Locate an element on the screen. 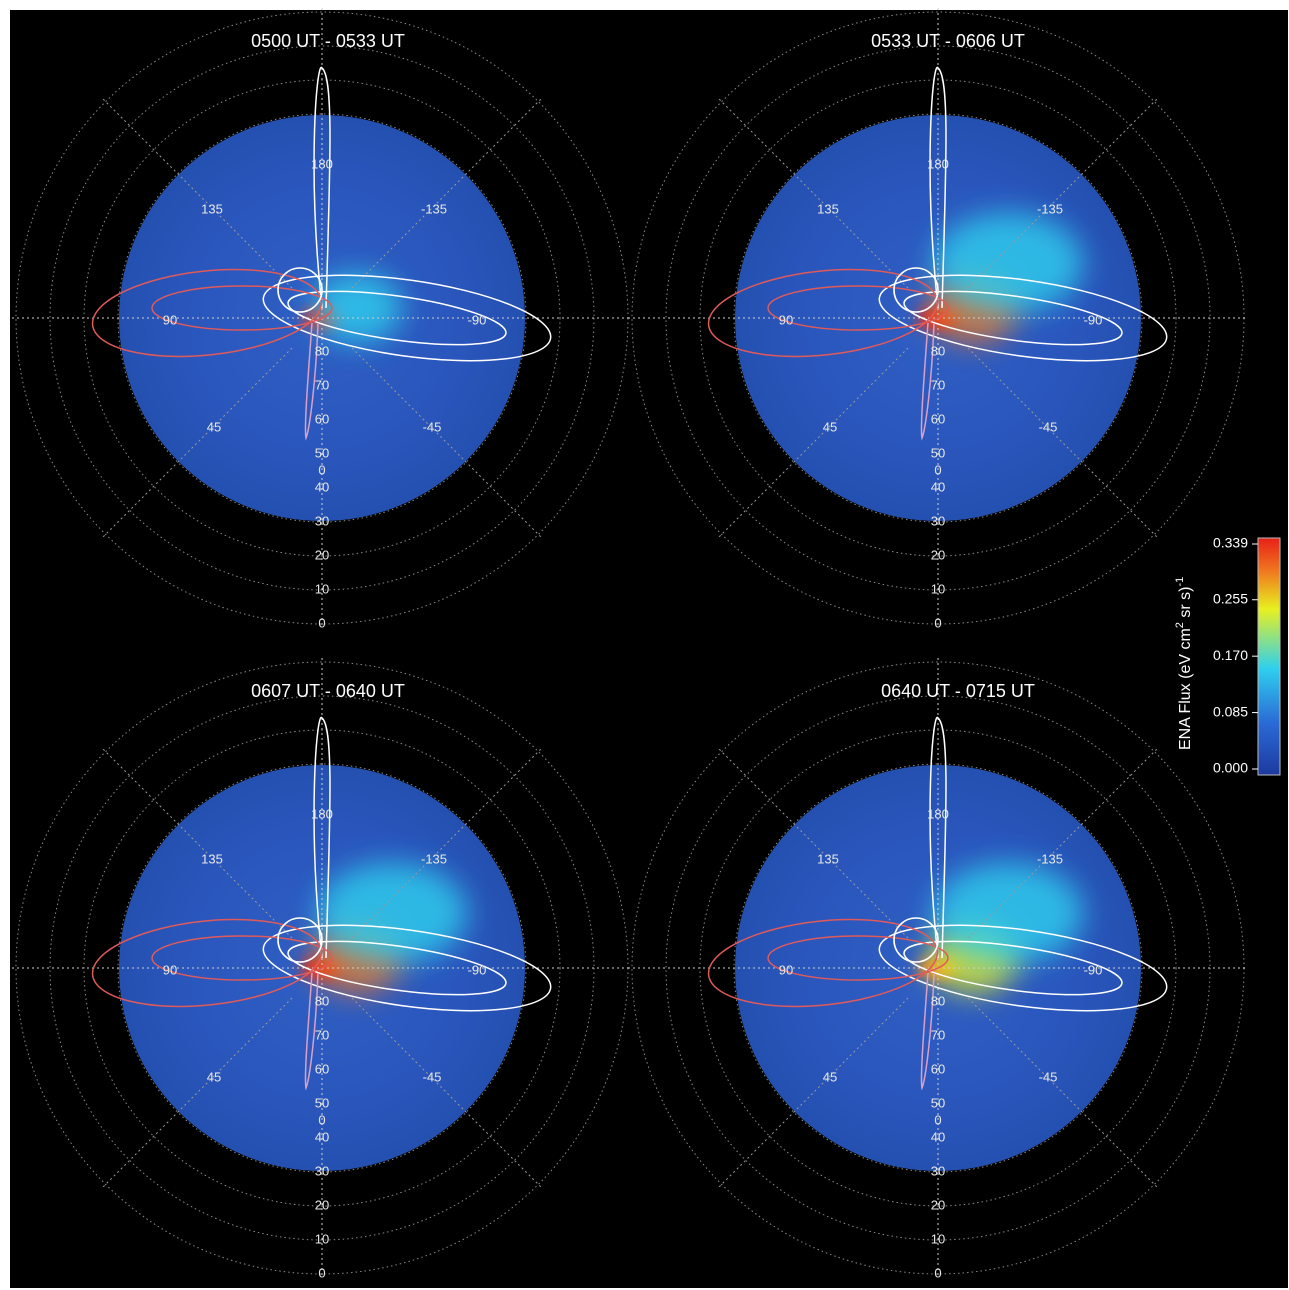 The width and height of the screenshot is (1289, 1290). panel-1-radial-label: 80 is located at coordinates (322, 350).